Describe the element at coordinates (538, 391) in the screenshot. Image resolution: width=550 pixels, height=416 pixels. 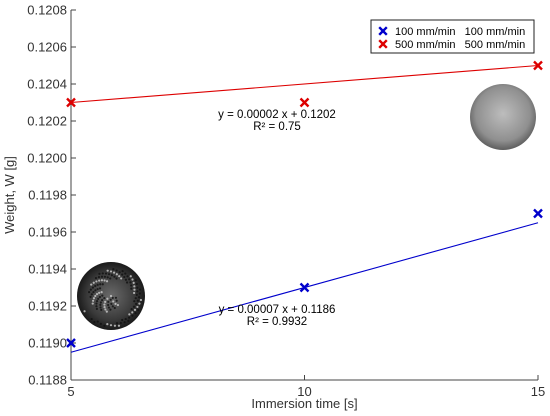
I see `x-tick-label: 15` at that location.